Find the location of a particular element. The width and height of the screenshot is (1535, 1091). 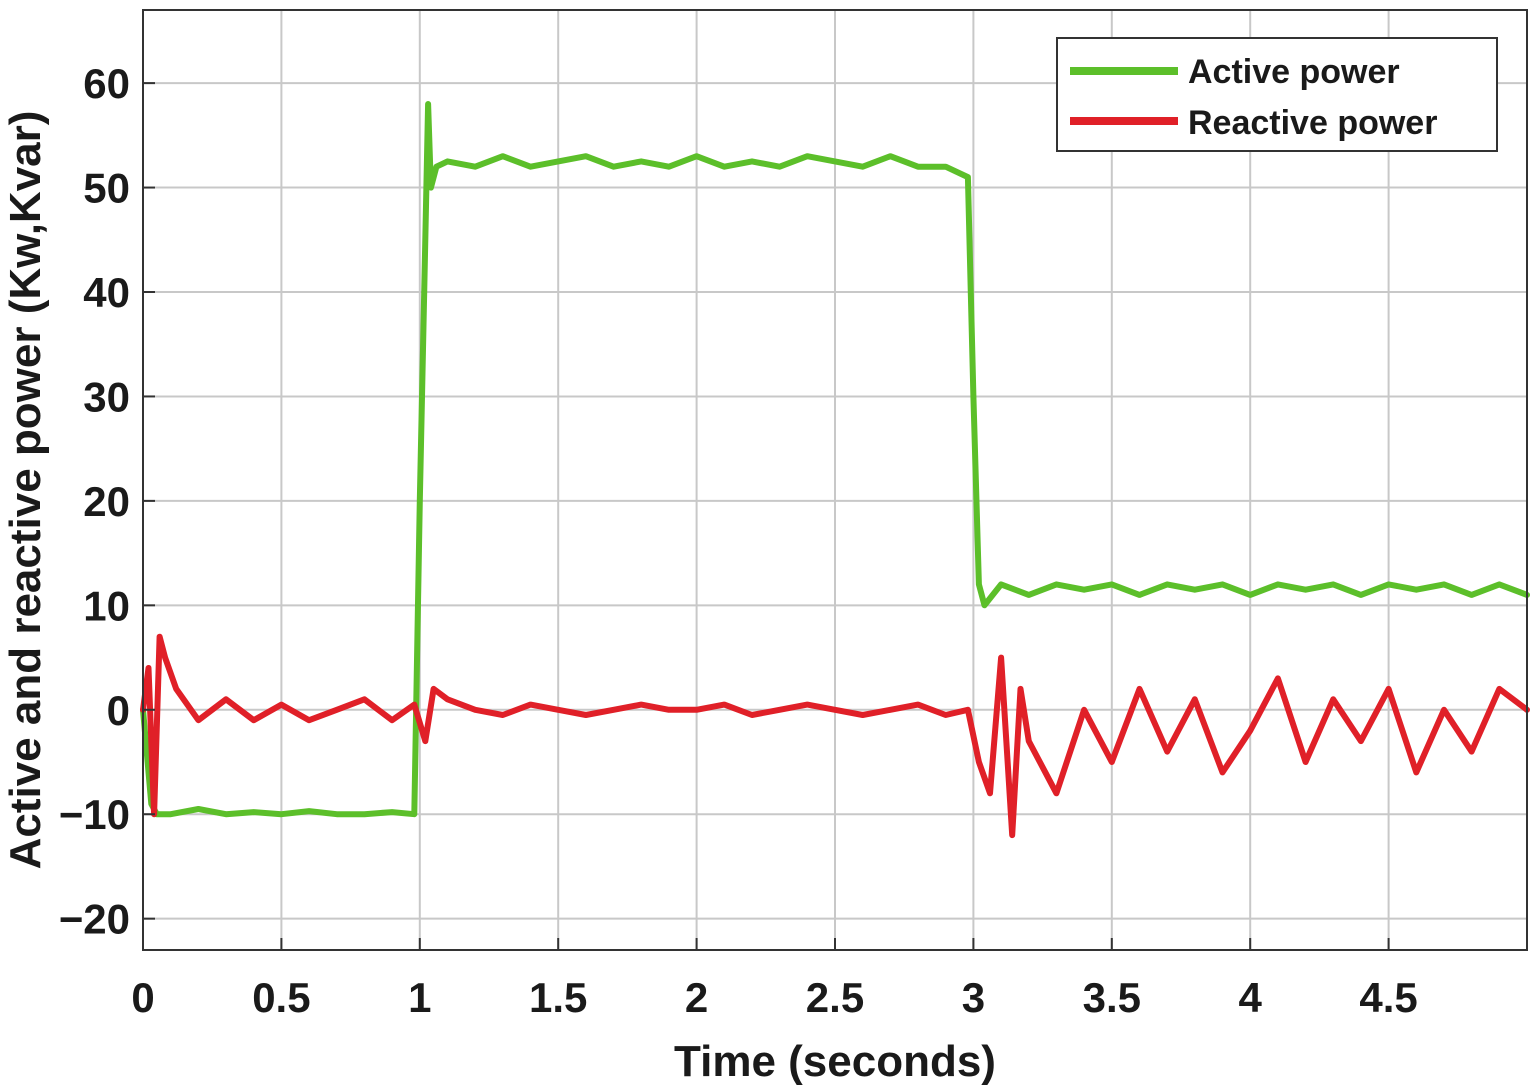

x-tick-label: 1.5 is located at coordinates (558, 997).